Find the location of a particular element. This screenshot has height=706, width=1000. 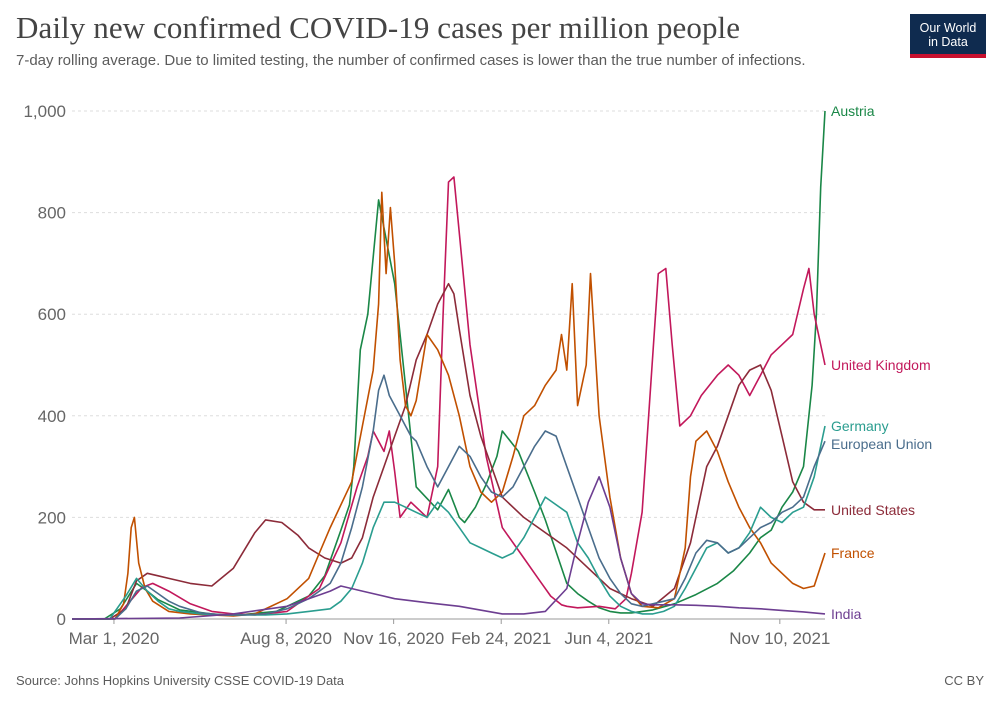

series-label-european-union: European Union is located at coordinates (881, 444).